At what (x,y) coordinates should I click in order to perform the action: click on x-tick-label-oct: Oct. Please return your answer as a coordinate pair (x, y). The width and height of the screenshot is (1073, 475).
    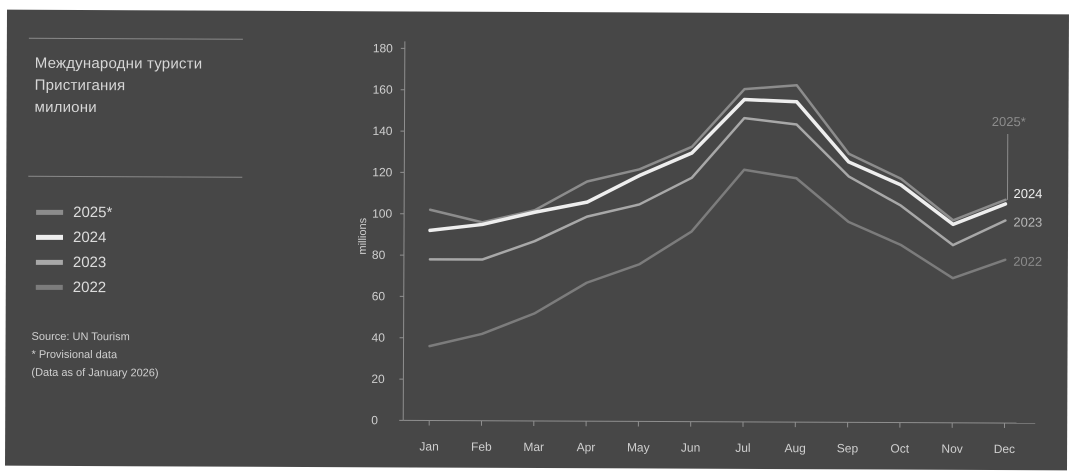
    Looking at the image, I should click on (899, 449).